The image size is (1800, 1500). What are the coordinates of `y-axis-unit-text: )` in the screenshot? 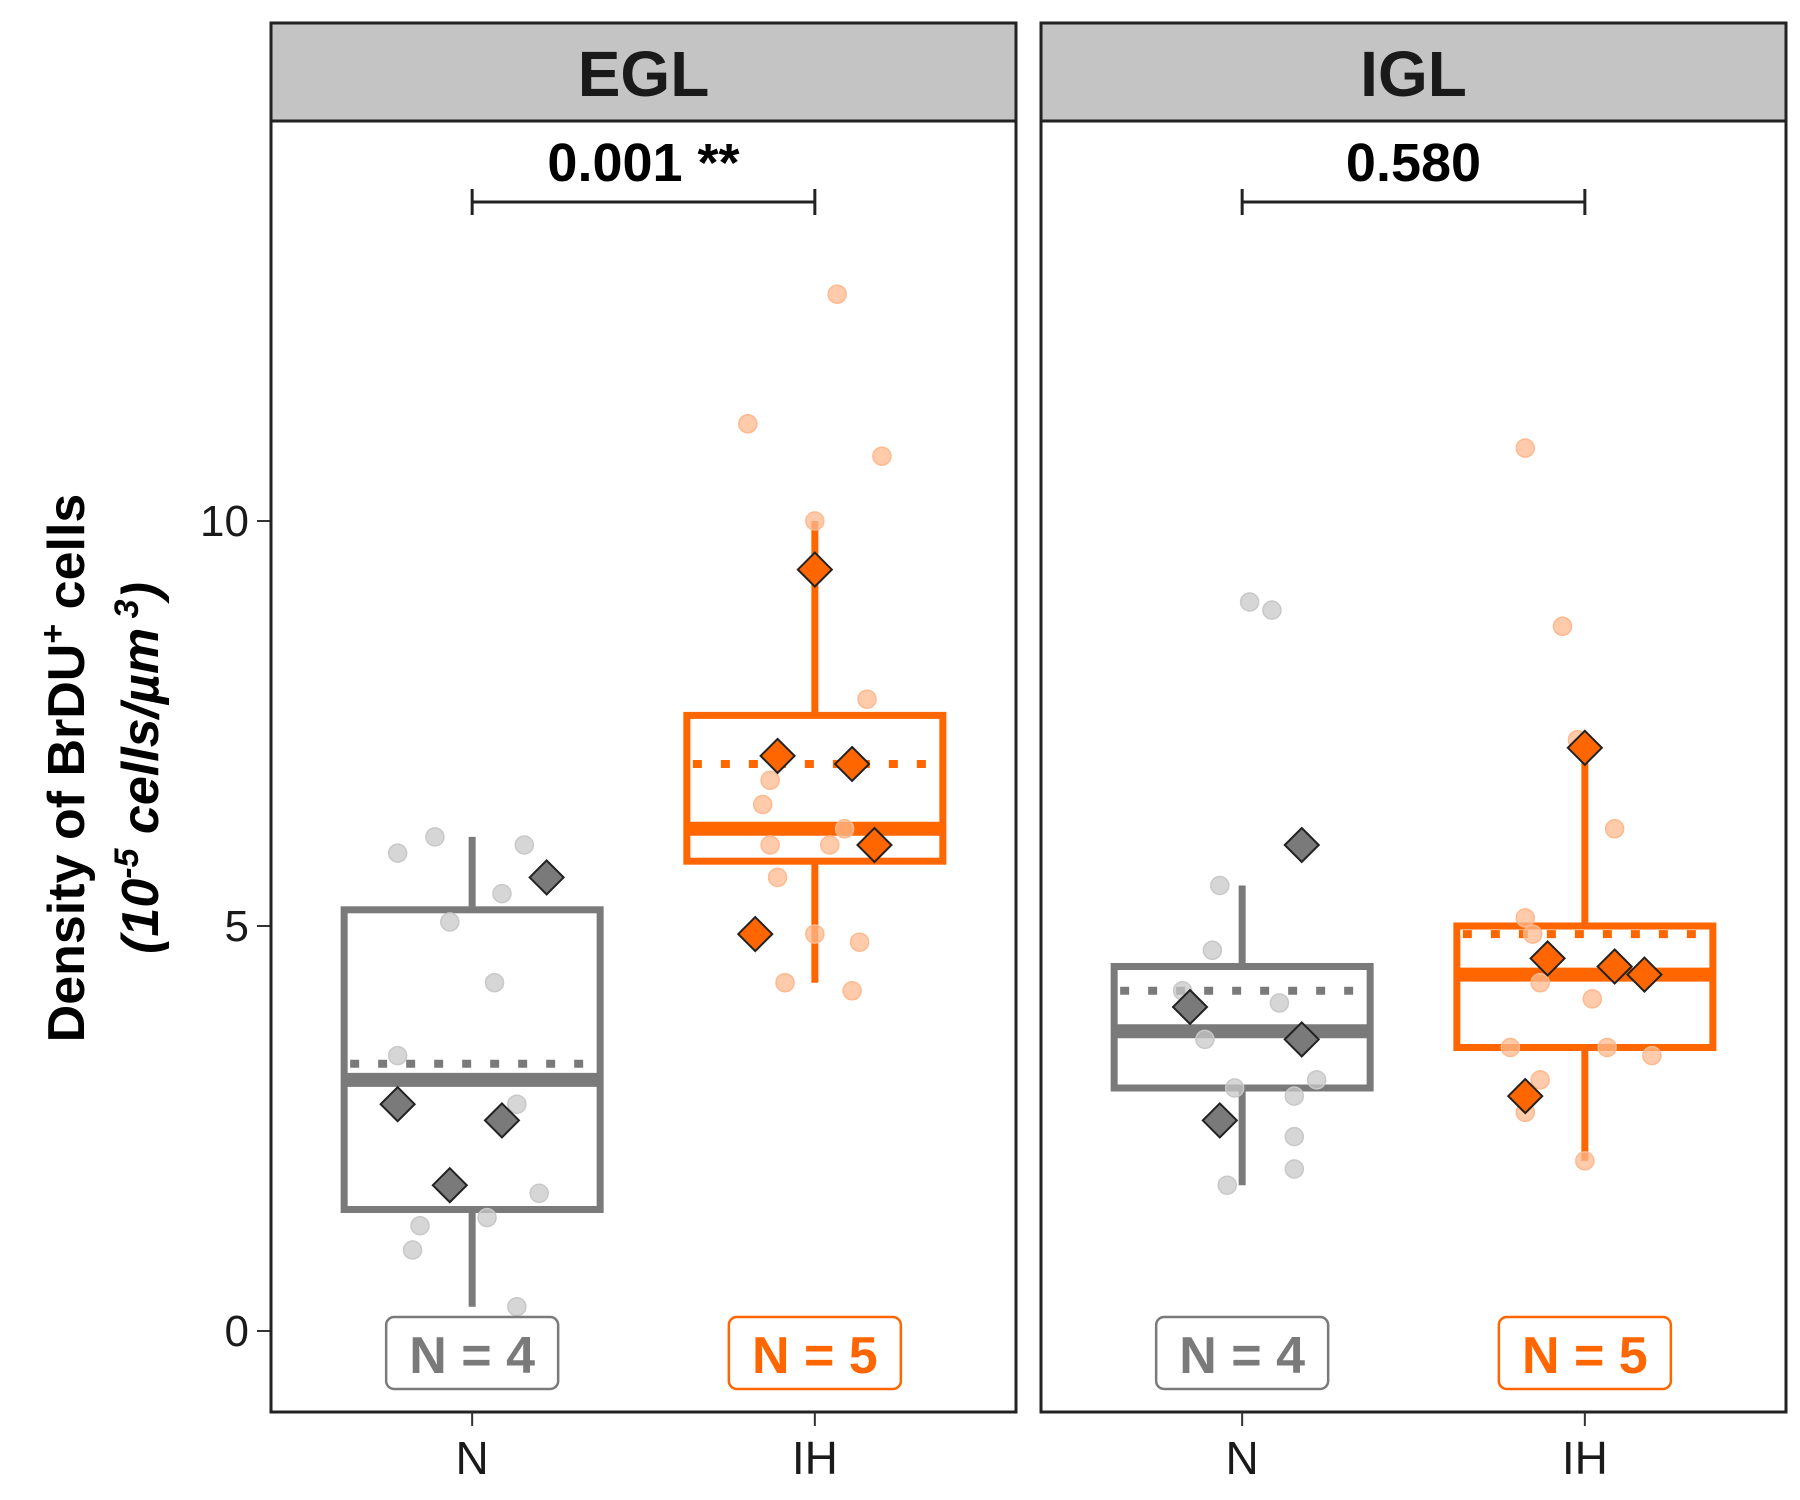 It's located at (141, 593).